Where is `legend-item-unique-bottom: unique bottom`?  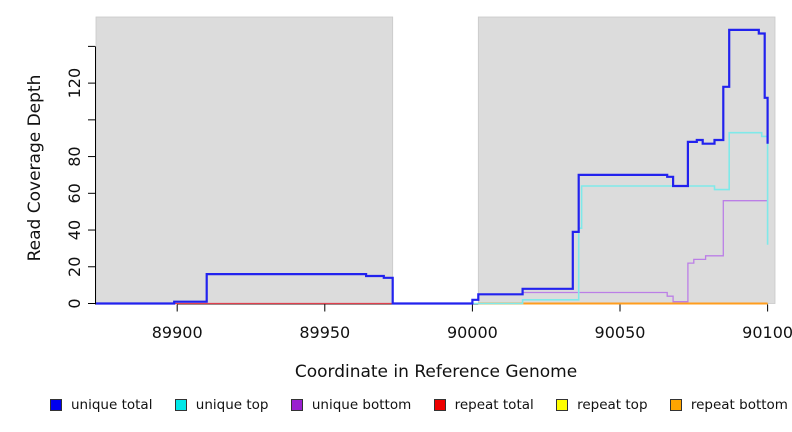 legend-item-unique-bottom: unique bottom is located at coordinates (351, 405).